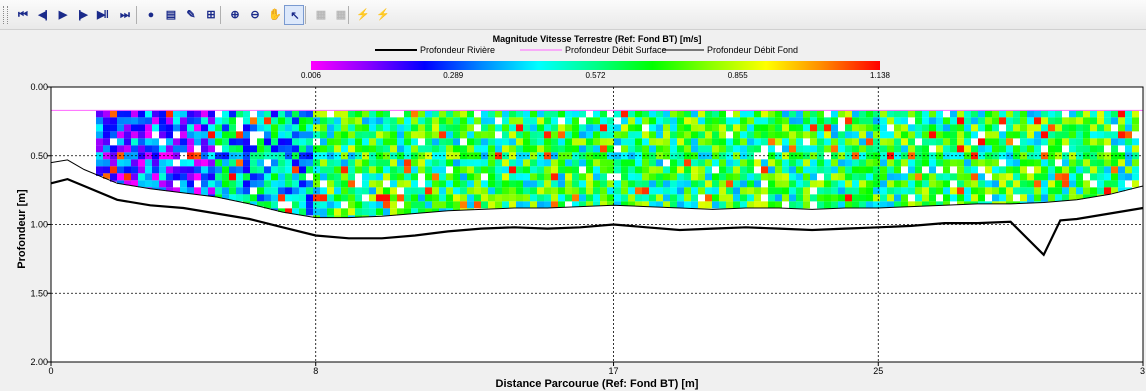 The image size is (1146, 391). Describe the element at coordinates (190, 15) in the screenshot. I see `edit-chart-button: ✎` at that location.